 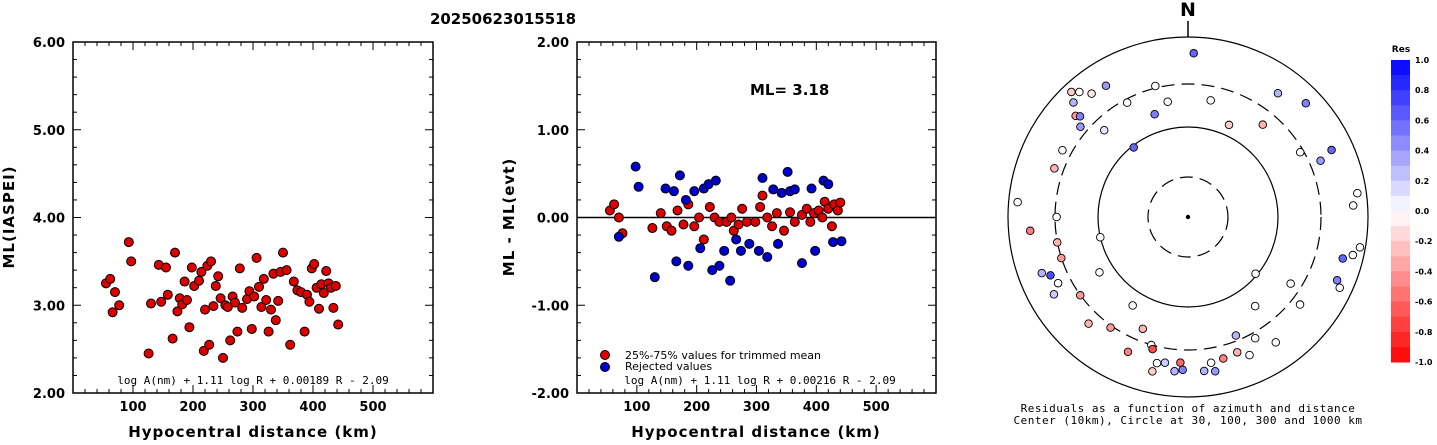 I want to click on north-label: N, so click(x=1188, y=10).